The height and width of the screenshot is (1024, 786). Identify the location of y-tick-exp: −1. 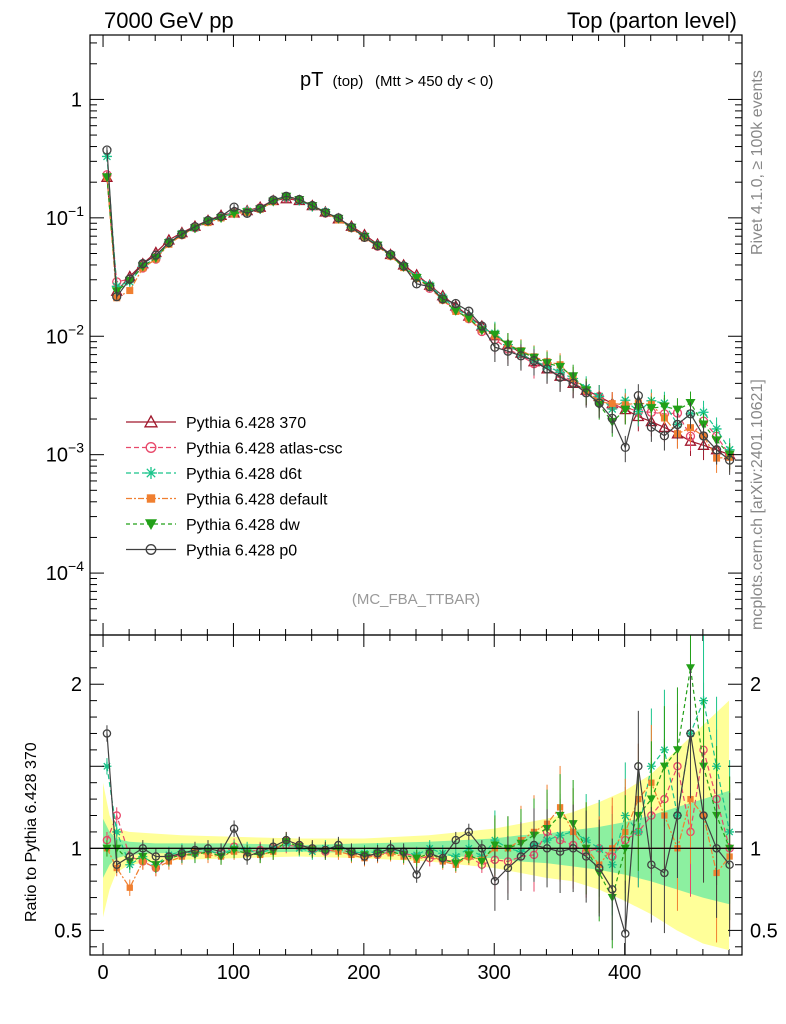
(76, 211).